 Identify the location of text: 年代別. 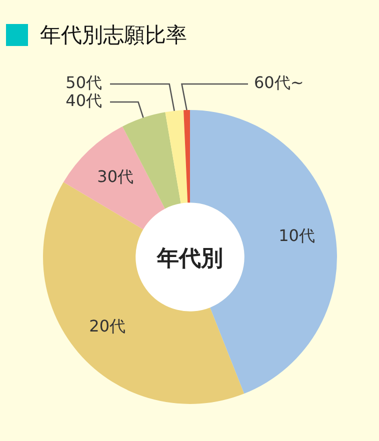
(189, 259).